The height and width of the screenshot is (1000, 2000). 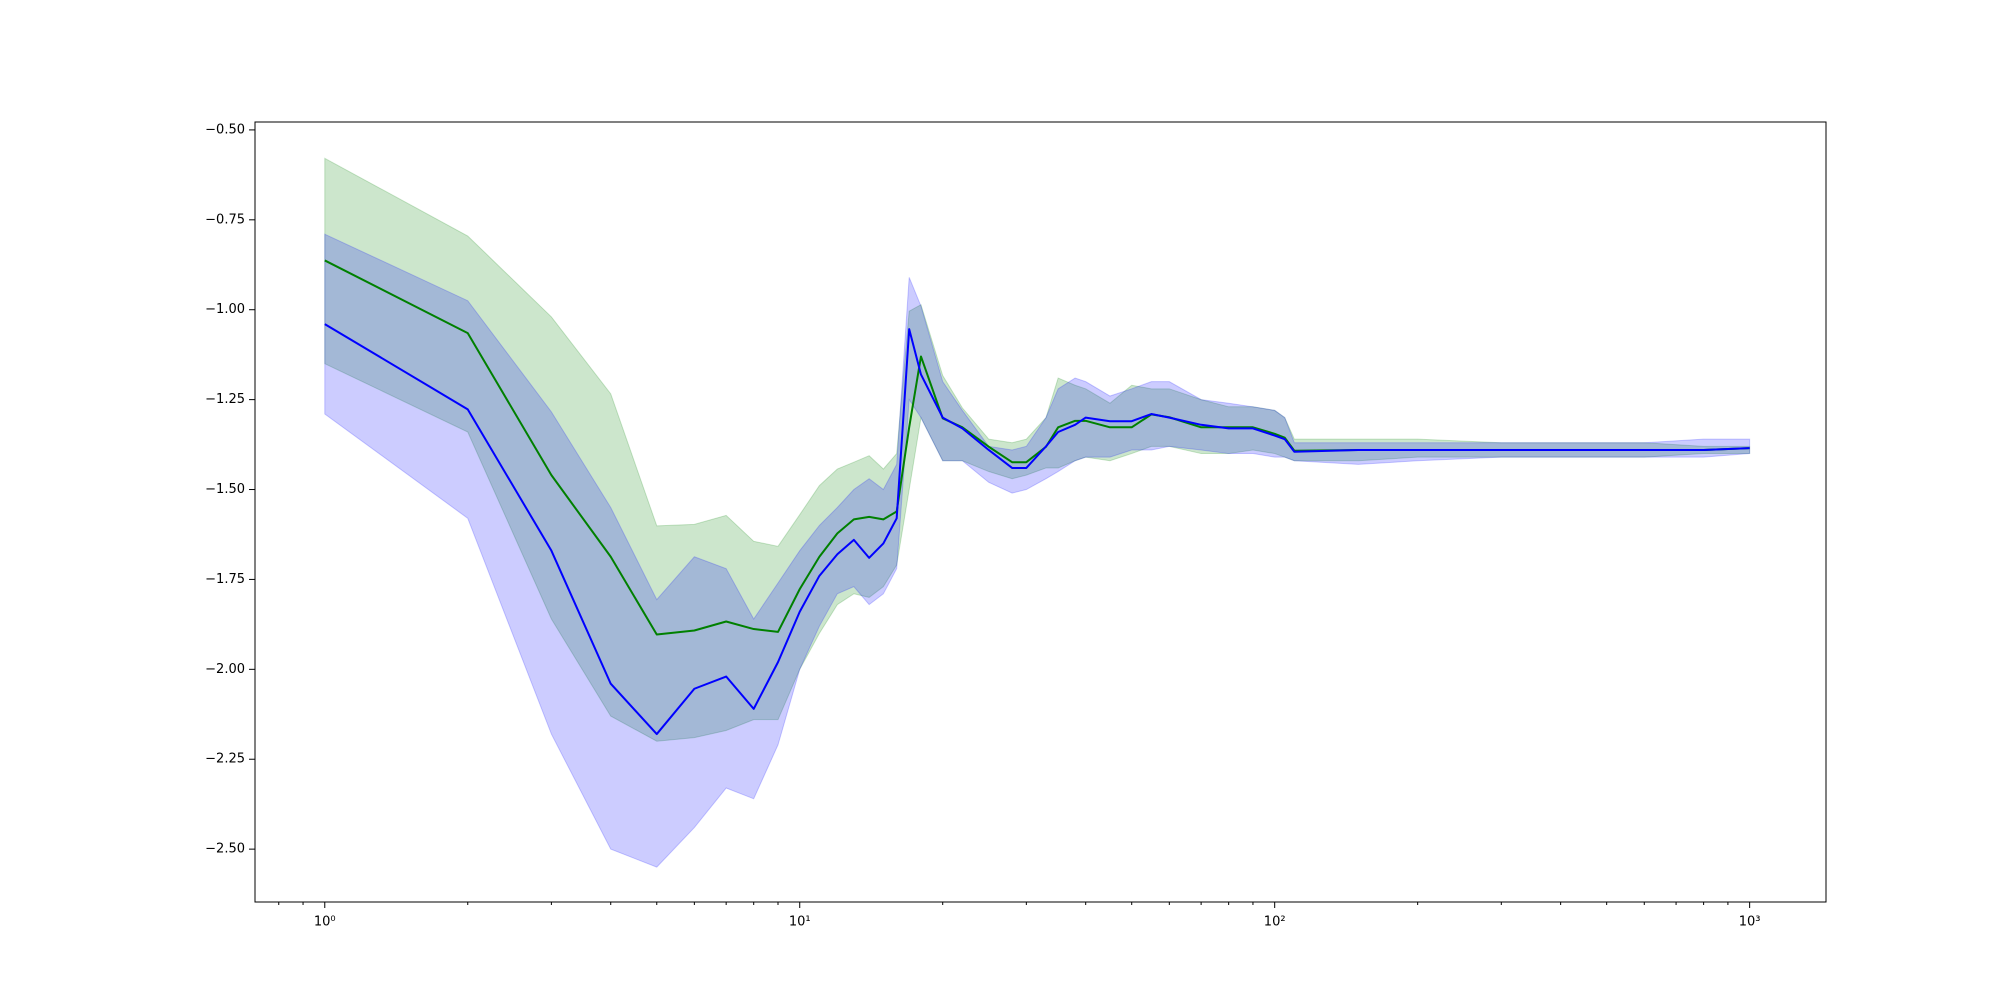 What do you see at coordinates (225, 669) in the screenshot?
I see `y-tick-label: −2.00` at bounding box center [225, 669].